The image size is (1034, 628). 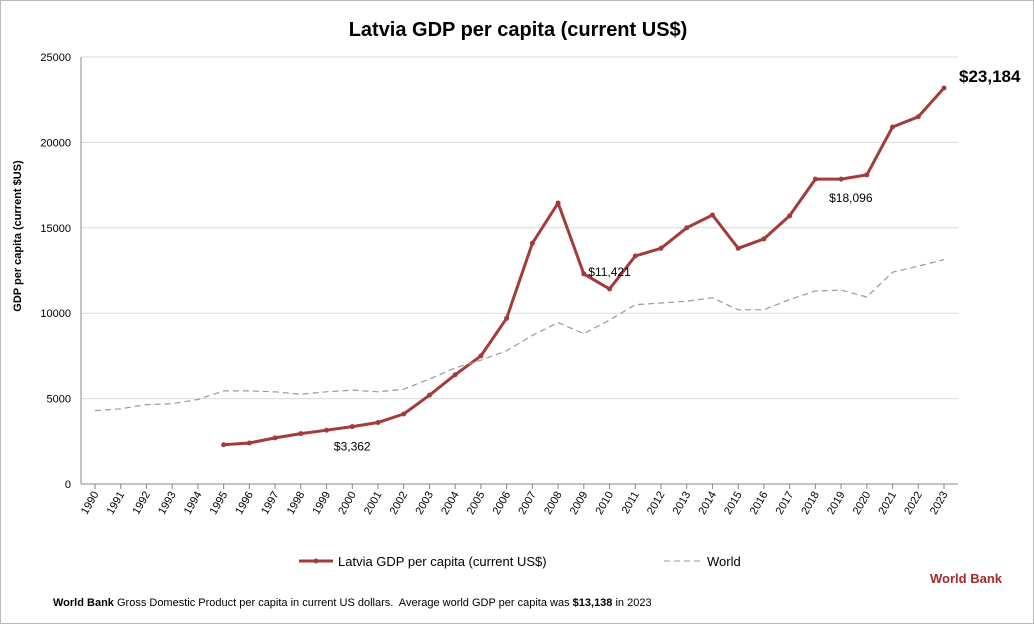 I want to click on x-tick-label: 2018, so click(x=810, y=503).